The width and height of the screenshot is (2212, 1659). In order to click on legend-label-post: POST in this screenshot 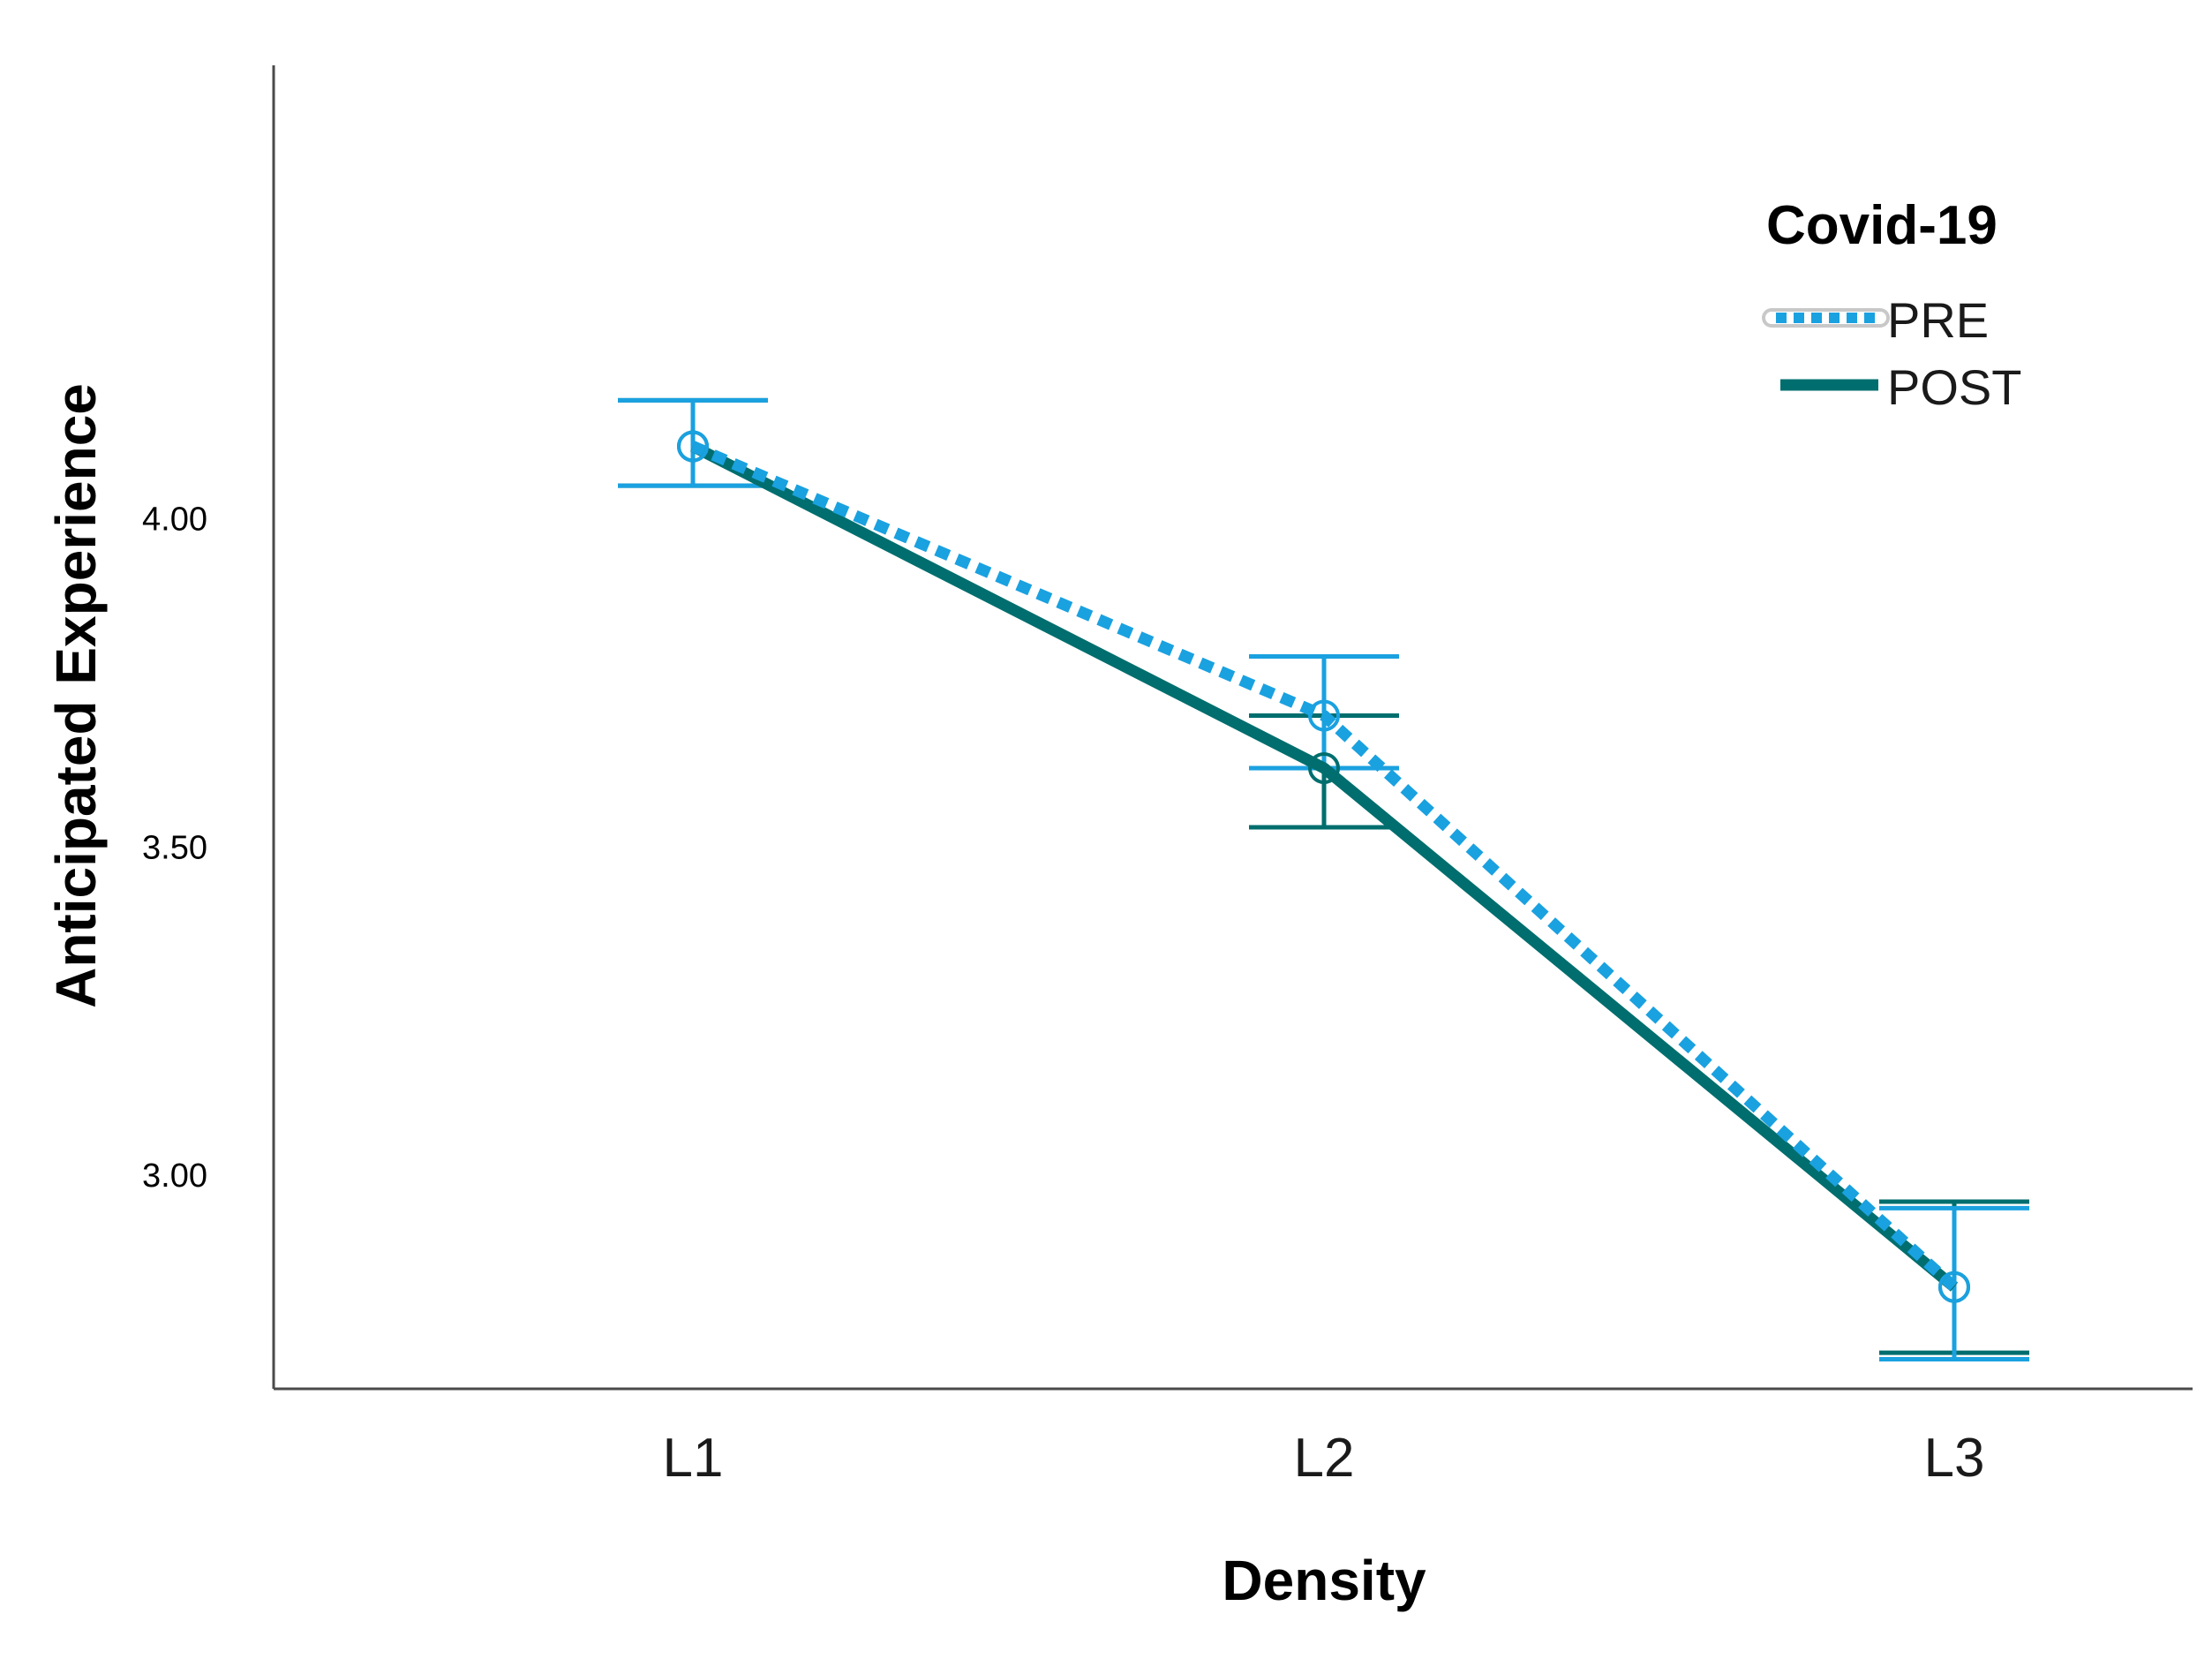, I will do `click(1954, 387)`.